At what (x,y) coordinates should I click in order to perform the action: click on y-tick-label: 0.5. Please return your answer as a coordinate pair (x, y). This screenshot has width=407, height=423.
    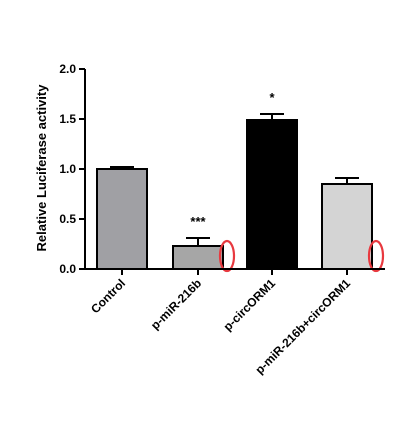
    Looking at the image, I should click on (67, 219).